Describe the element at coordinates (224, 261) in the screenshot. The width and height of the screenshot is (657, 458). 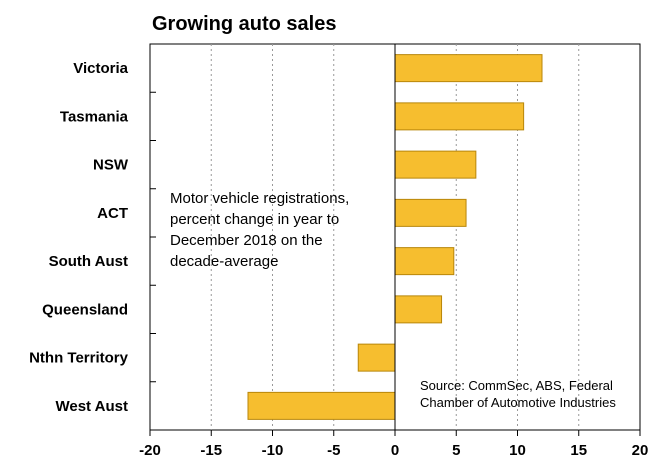
I see `annotation-line-4: decade-average` at that location.